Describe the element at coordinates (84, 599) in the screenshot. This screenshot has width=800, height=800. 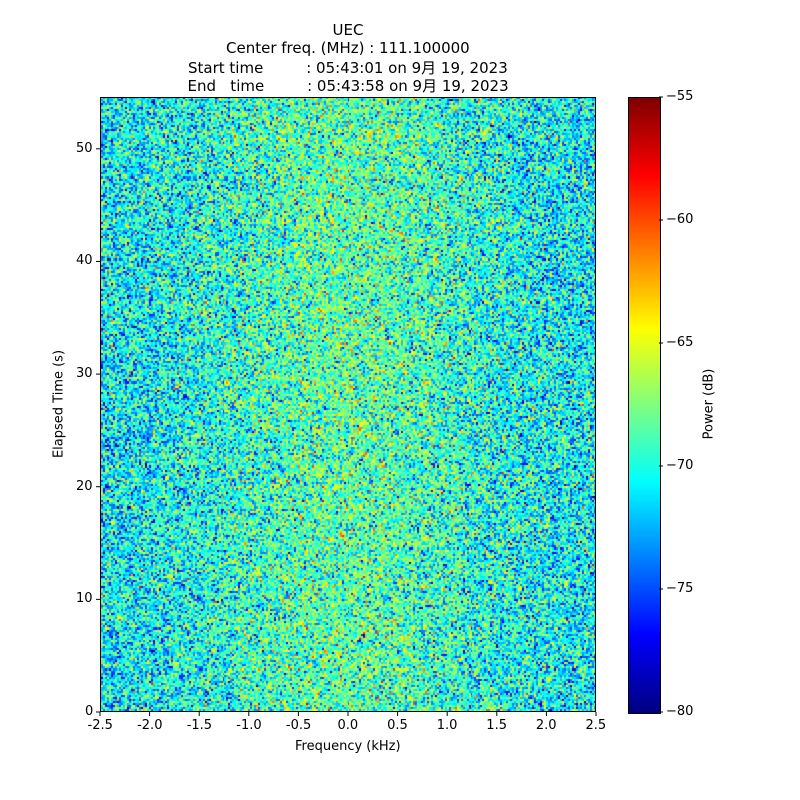
I see `y-tick-label: 10` at that location.